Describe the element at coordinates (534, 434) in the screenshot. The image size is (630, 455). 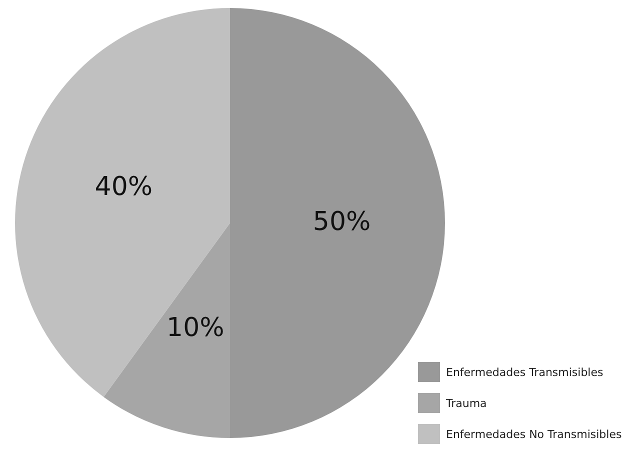
I see `legend-label: Enfermedades No Transmisibles` at that location.